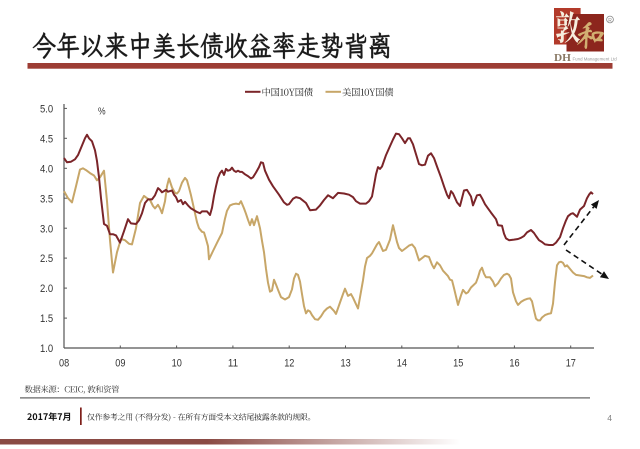  Describe the element at coordinates (46, 259) in the screenshot. I see `svg-text: 2.5` at that location.